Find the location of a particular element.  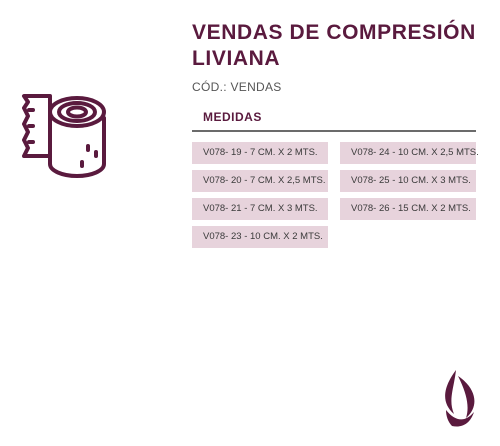

product-code: CÓD.: VENDAS is located at coordinates (237, 87).